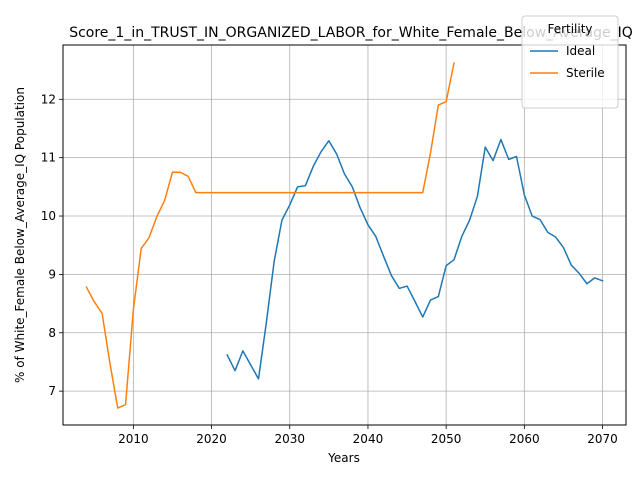 This screenshot has height=480, width=640. What do you see at coordinates (48, 99) in the screenshot?
I see `y-tick-label: 12` at bounding box center [48, 99].